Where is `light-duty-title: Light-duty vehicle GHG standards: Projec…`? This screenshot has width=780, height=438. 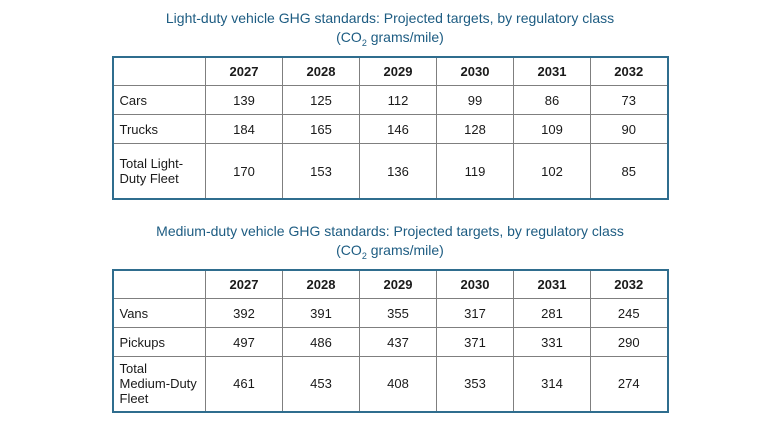 light-duty-title: Light-duty vehicle GHG standards: Projec… is located at coordinates (390, 28).